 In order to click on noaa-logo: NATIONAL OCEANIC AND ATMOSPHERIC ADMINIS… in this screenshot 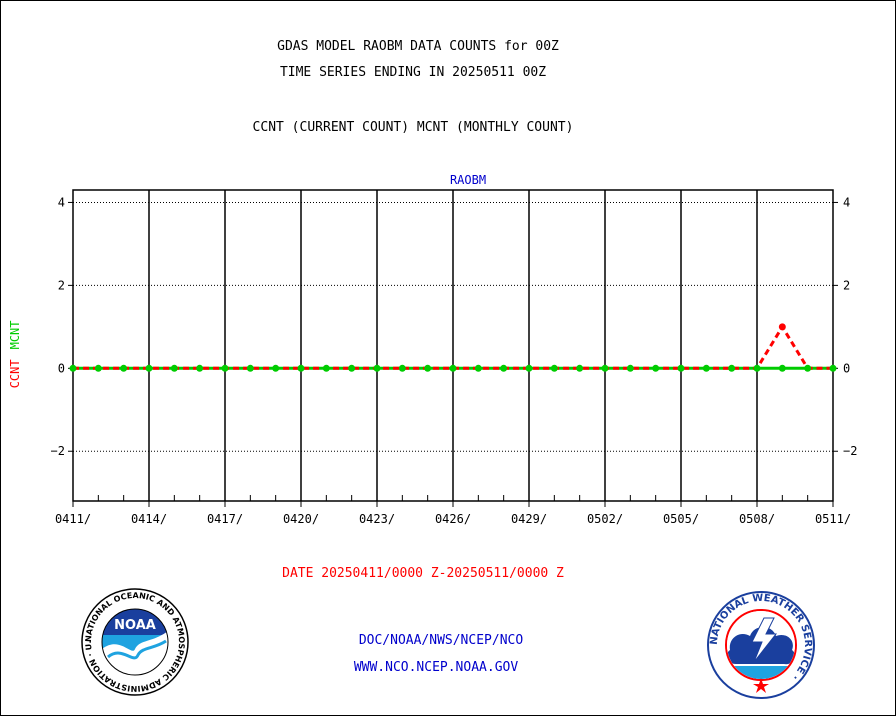, I will do `click(134, 641)`.